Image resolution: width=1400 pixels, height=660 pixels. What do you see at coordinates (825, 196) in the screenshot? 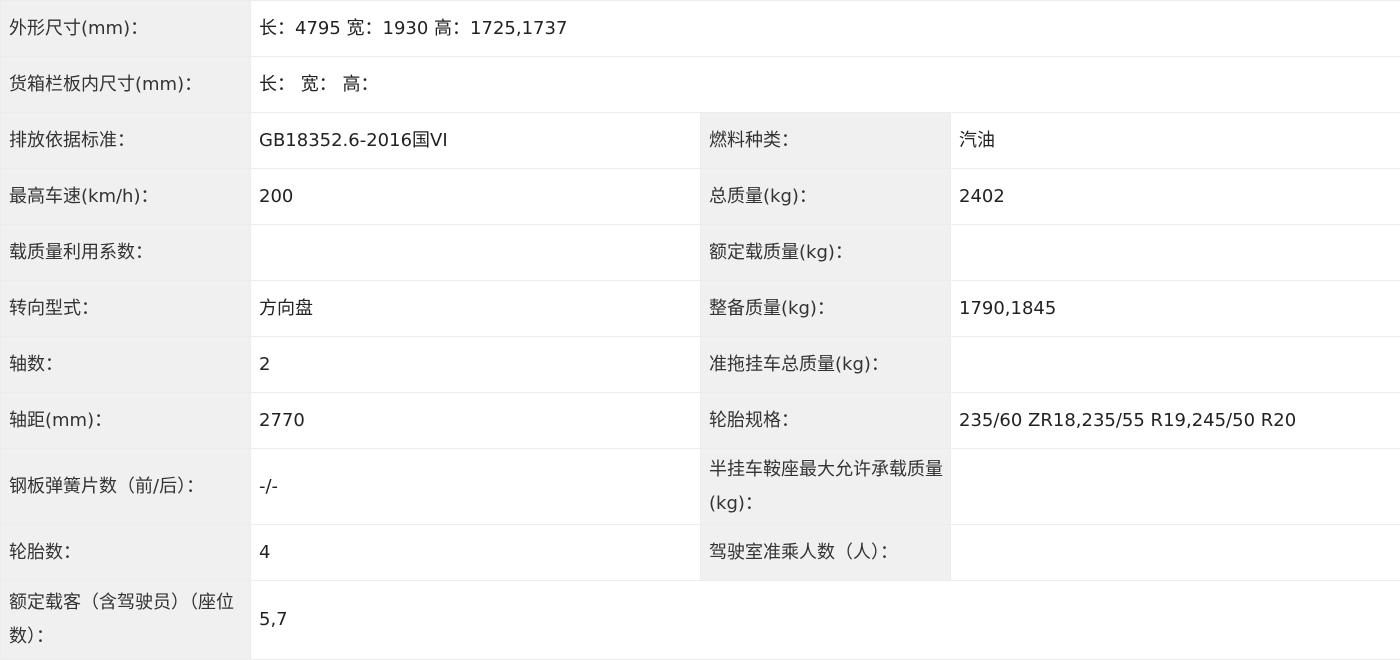
I see `spec-label: 总质量(kg)：` at bounding box center [825, 196].